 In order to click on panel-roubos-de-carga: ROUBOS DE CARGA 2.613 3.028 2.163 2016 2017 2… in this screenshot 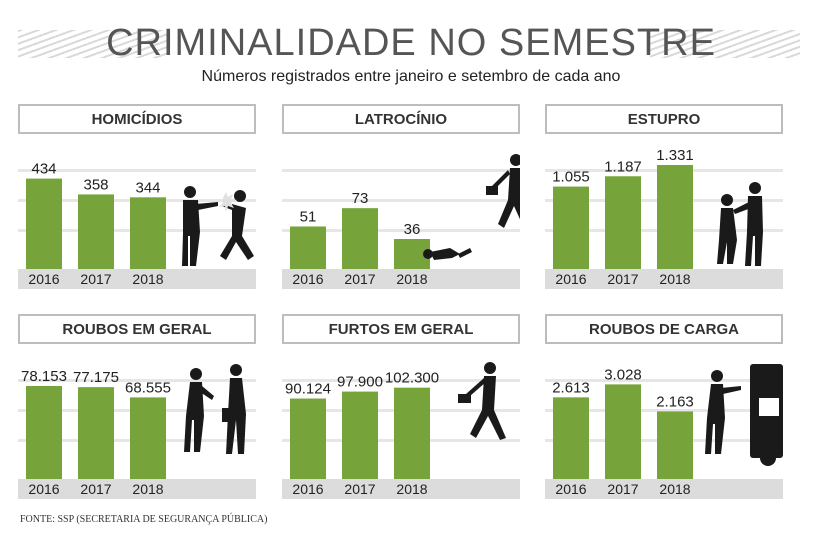, I will do `click(664, 406)`.